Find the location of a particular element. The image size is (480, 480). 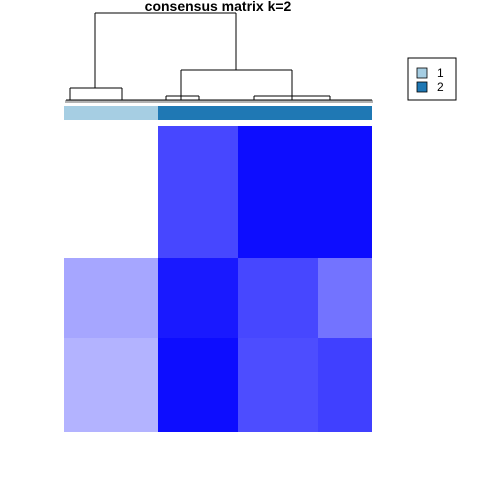

chart-title: consensus matrix k=2 is located at coordinates (218, 7).